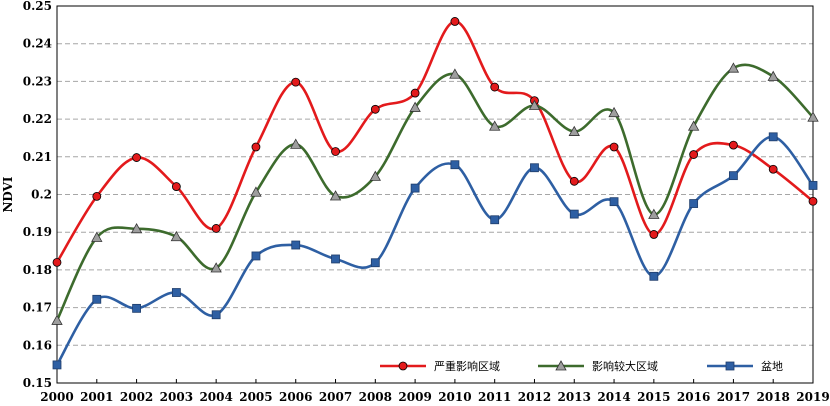  What do you see at coordinates (41, 195) in the screenshot?
I see `y-tick-label: 0.2` at bounding box center [41, 195].